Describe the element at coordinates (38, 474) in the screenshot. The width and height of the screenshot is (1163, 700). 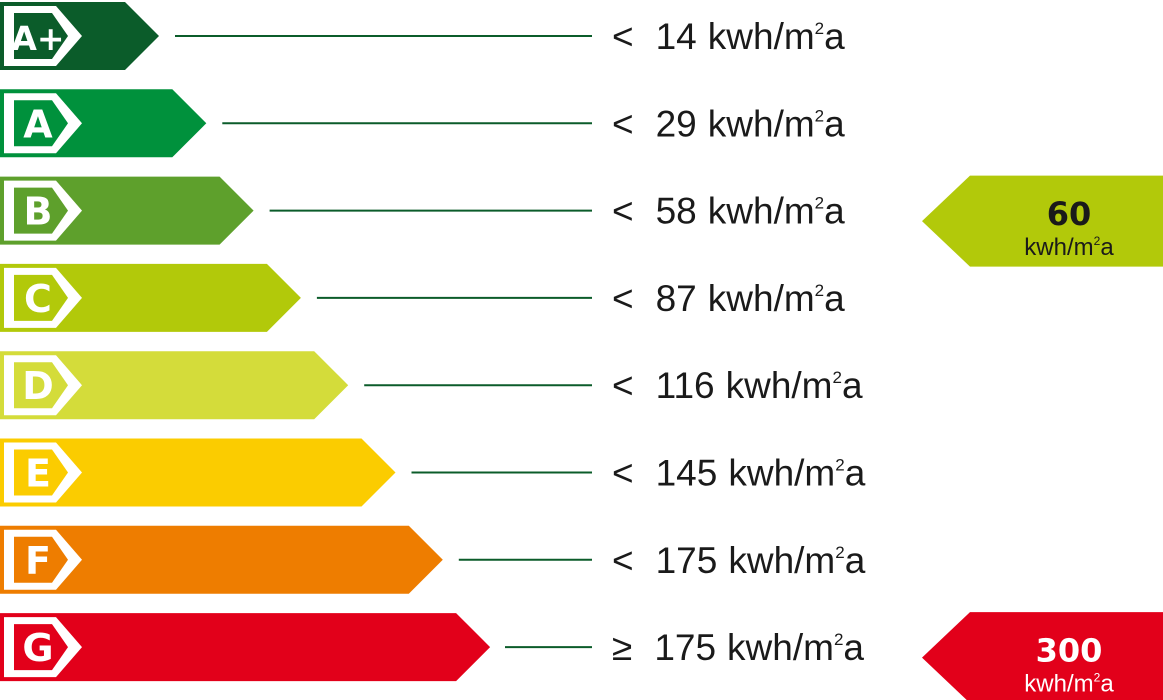
I see `rating-letter-e: E` at that location.